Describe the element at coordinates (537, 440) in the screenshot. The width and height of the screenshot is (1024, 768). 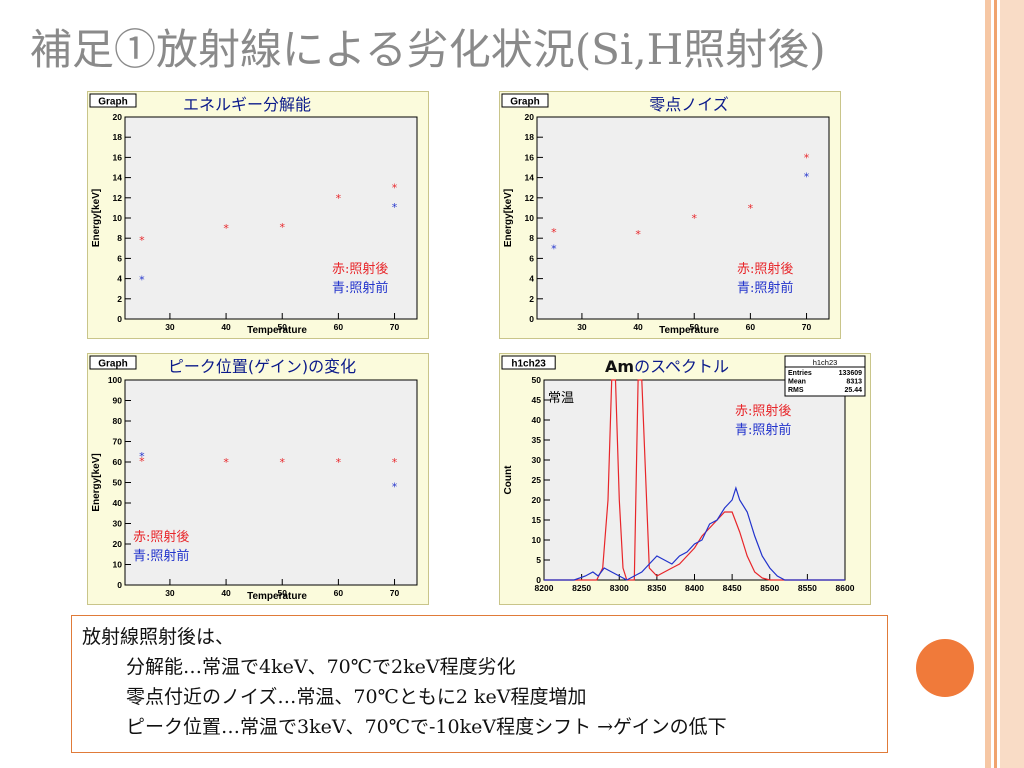
I see `y-tick-label: 35` at that location.